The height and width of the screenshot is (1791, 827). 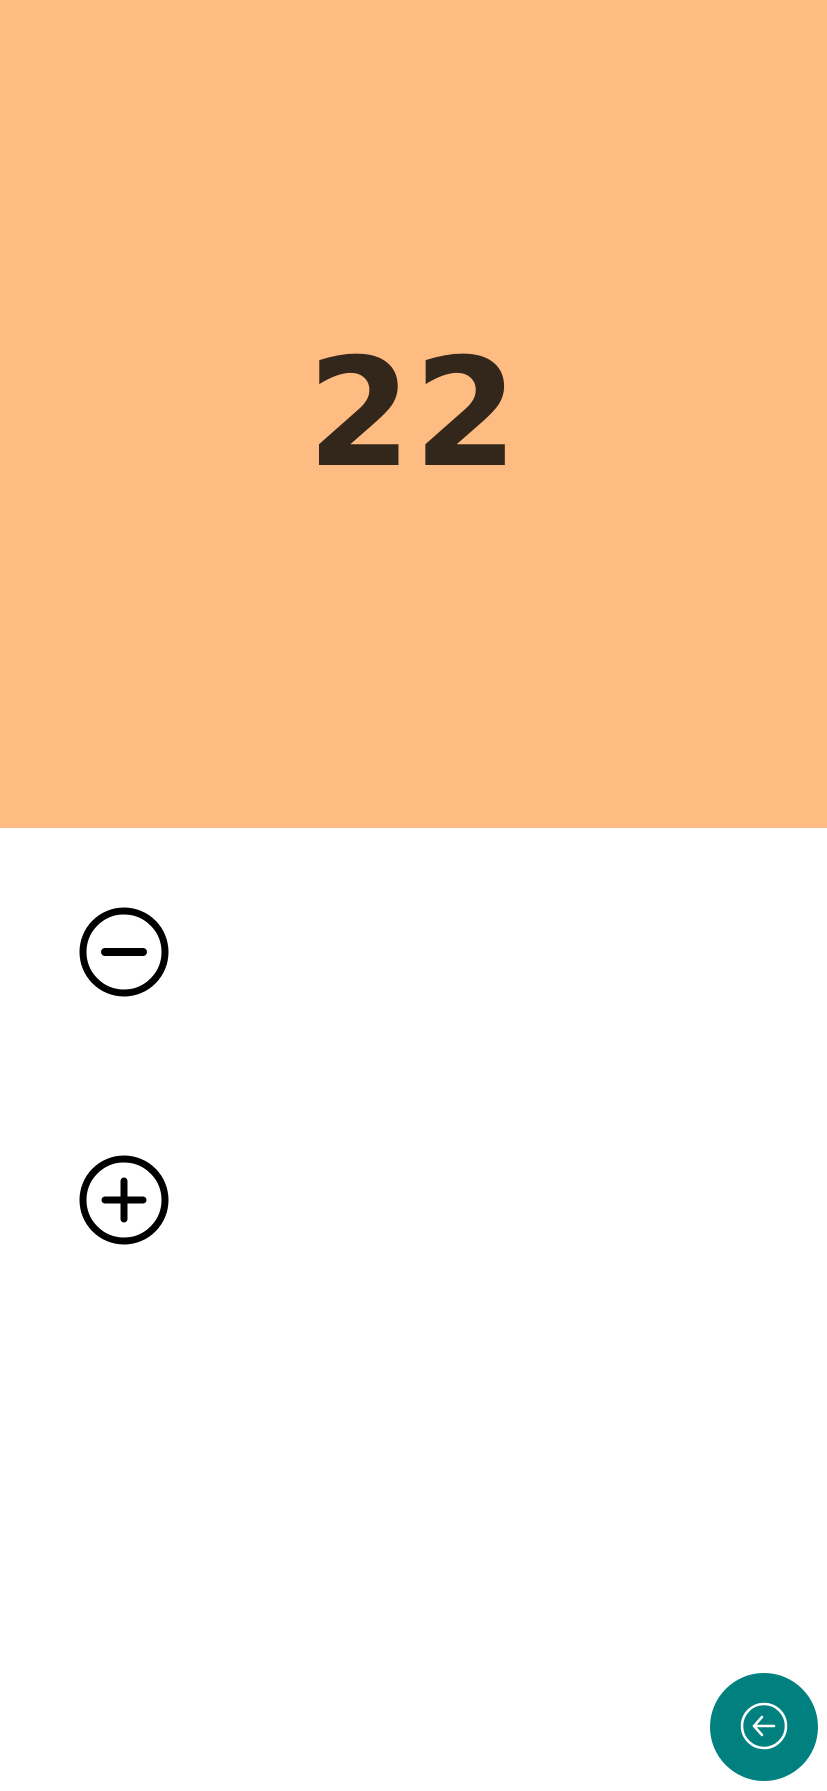 I want to click on decrement-button, so click(x=124, y=952).